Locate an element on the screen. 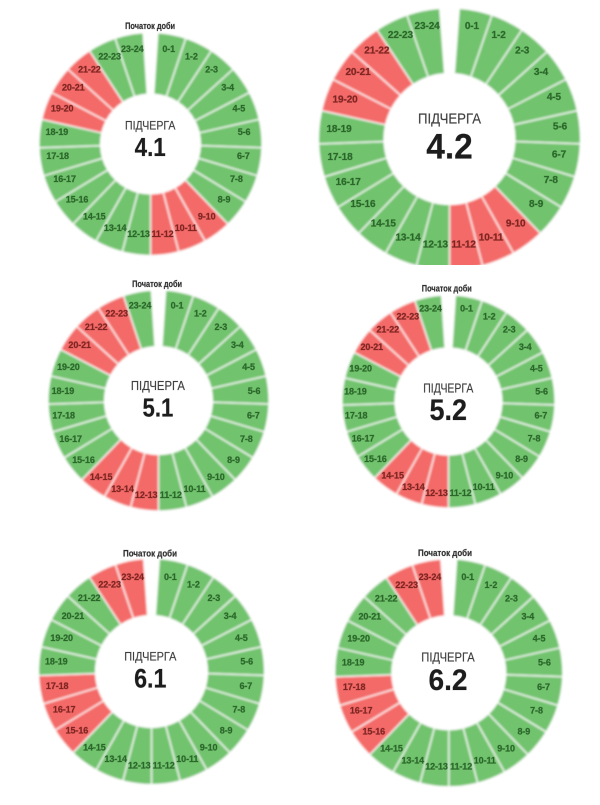  svg-text: 17-18 is located at coordinates (57, 156).